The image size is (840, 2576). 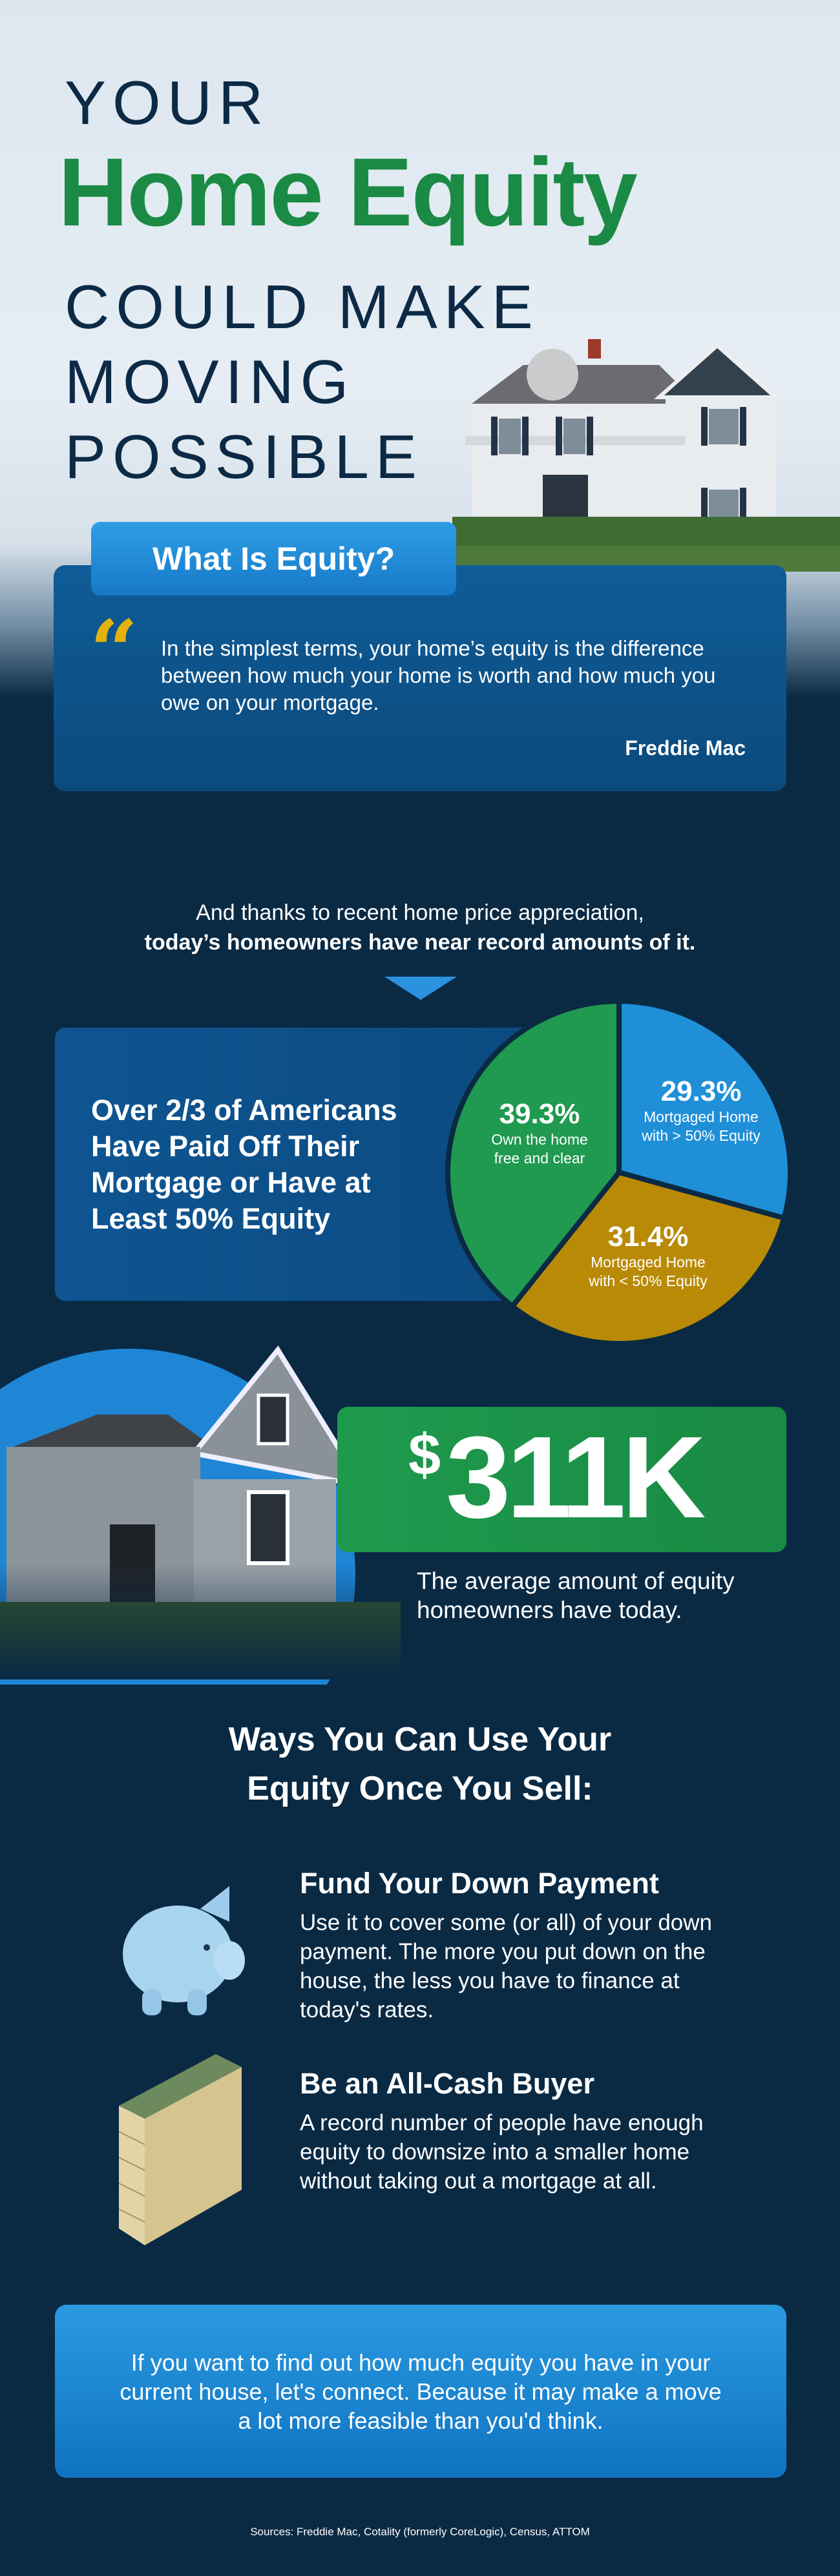 I want to click on pie-slice-free-clear, so click(x=533, y=1154).